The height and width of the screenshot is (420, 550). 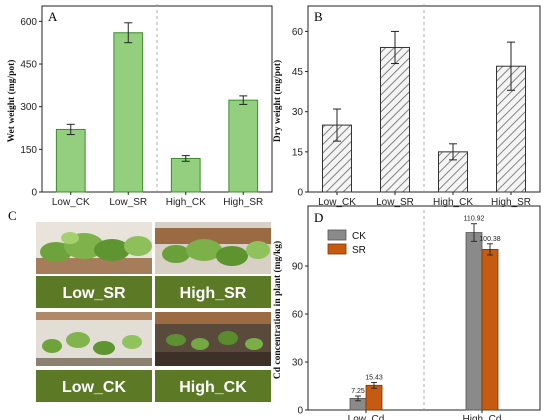 What do you see at coordinates (490, 239) in the screenshot?
I see `panel-d-data-label: 100.38` at bounding box center [490, 239].